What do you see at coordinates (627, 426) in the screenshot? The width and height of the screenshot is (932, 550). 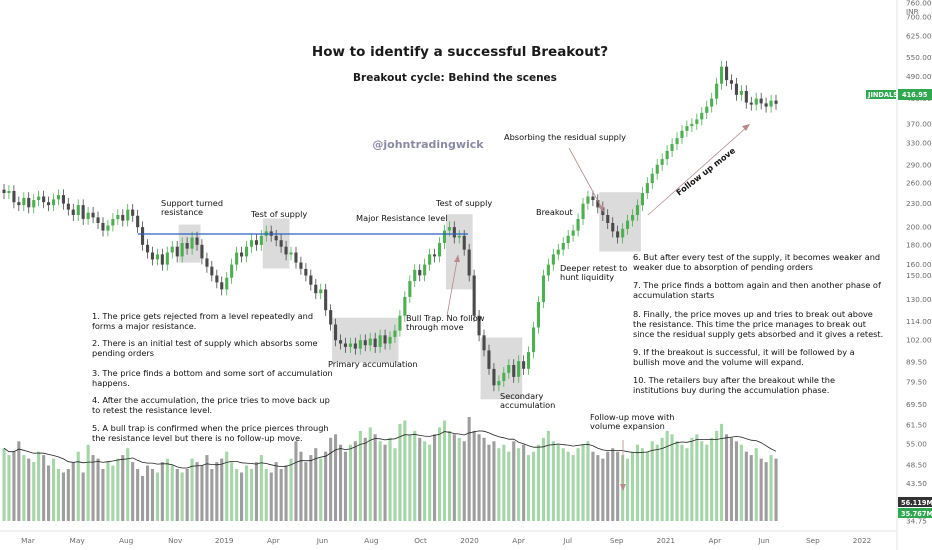 I see `annotation-volexp-line2: volume expansion` at bounding box center [627, 426].